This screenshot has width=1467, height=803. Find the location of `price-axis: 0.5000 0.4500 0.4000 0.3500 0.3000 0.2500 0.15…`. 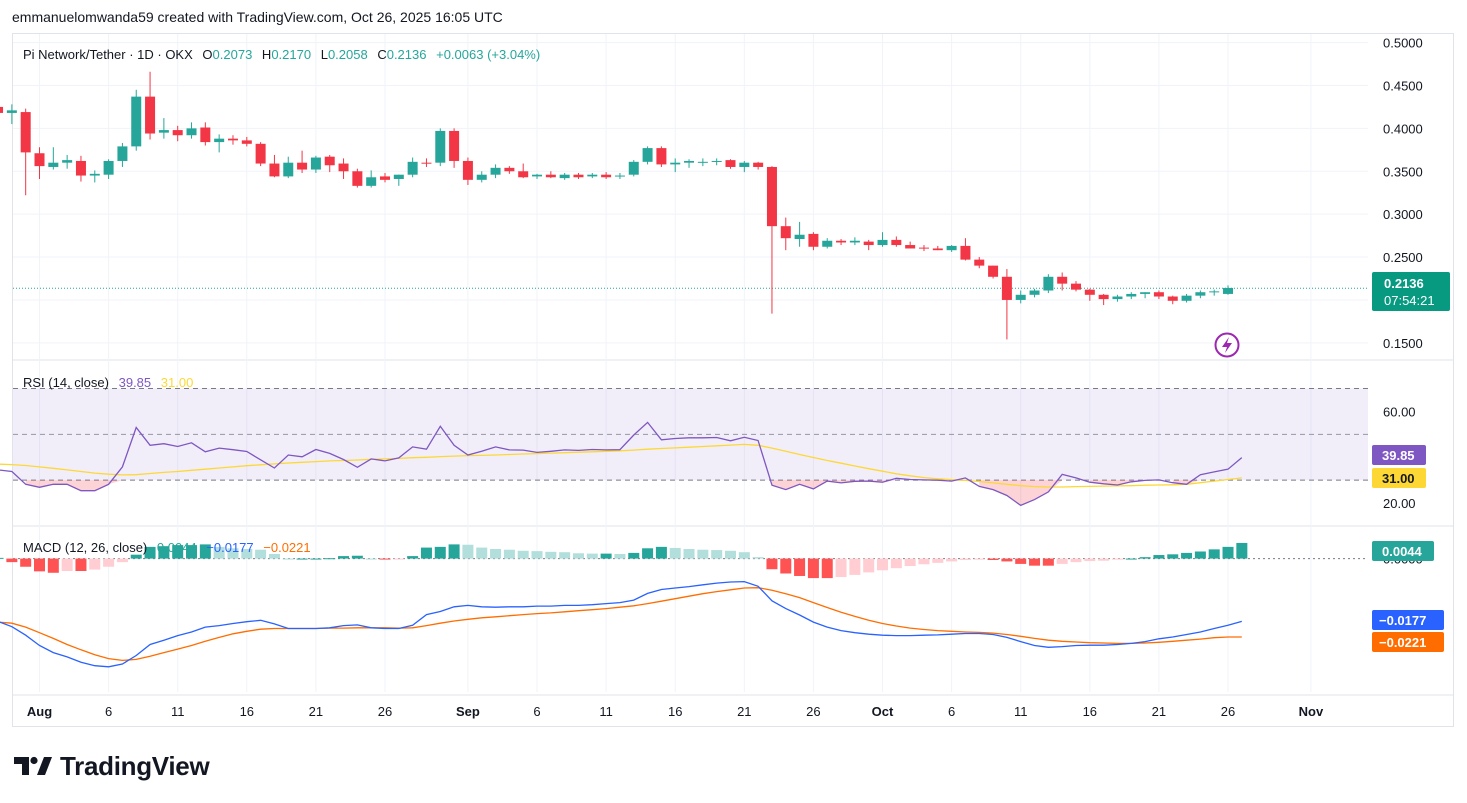

price-axis: 0.5000 0.4500 0.4000 0.3500 0.3000 0.2500 0.15… is located at coordinates (1403, 301).